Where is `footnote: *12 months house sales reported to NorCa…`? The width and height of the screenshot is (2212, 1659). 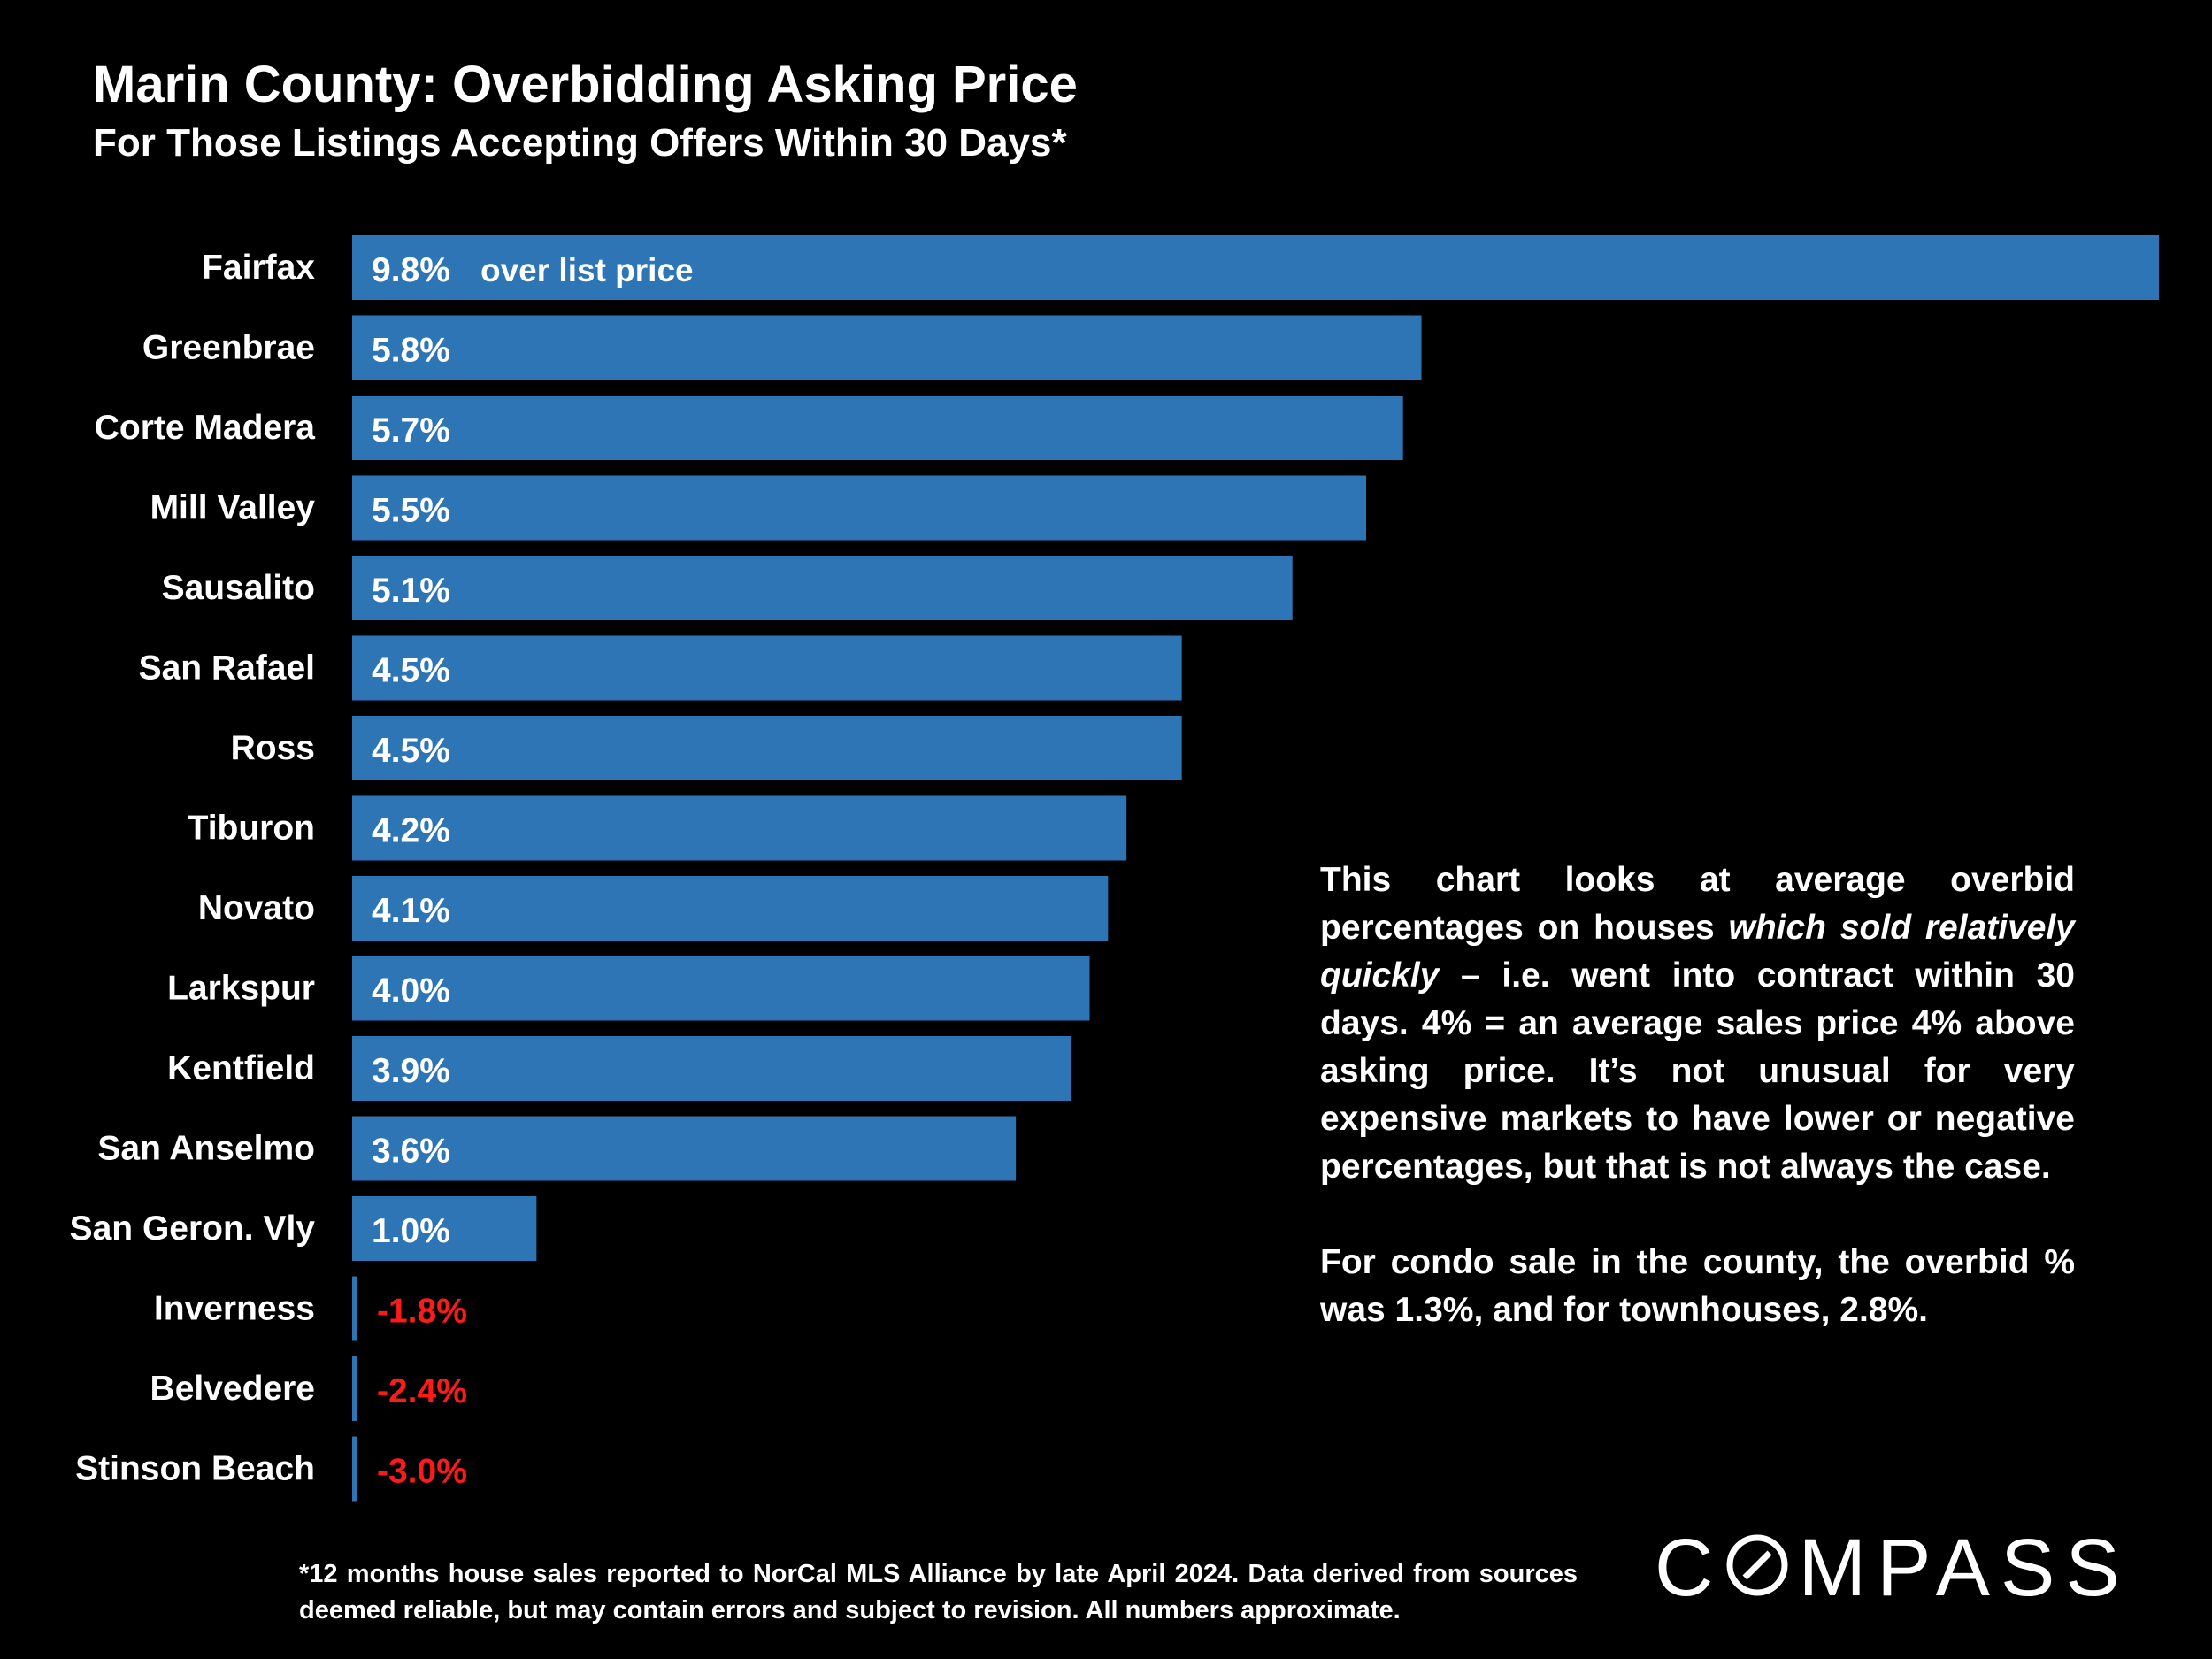 footnote: *12 months house sales reported to NorCa… is located at coordinates (939, 1592).